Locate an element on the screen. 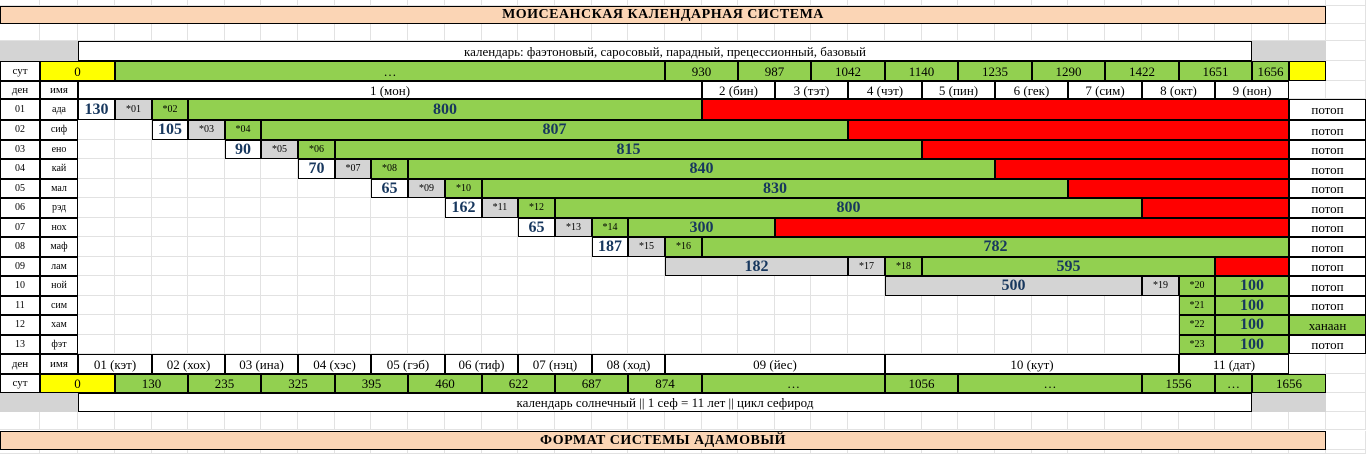 Image resolution: width=1366 pixels, height=454 pixels. star-marker: *01 is located at coordinates (133, 109).